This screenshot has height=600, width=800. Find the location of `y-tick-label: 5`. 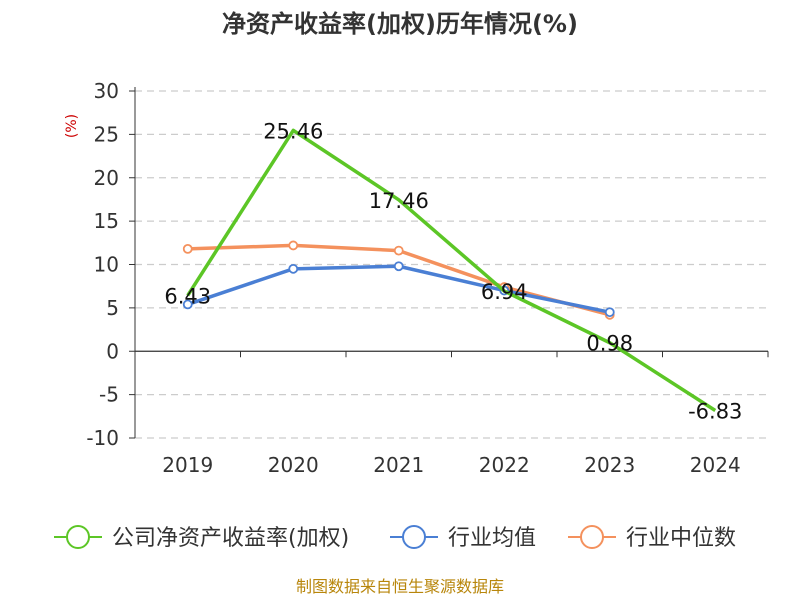

y-tick-label: 5 is located at coordinates (112, 308).